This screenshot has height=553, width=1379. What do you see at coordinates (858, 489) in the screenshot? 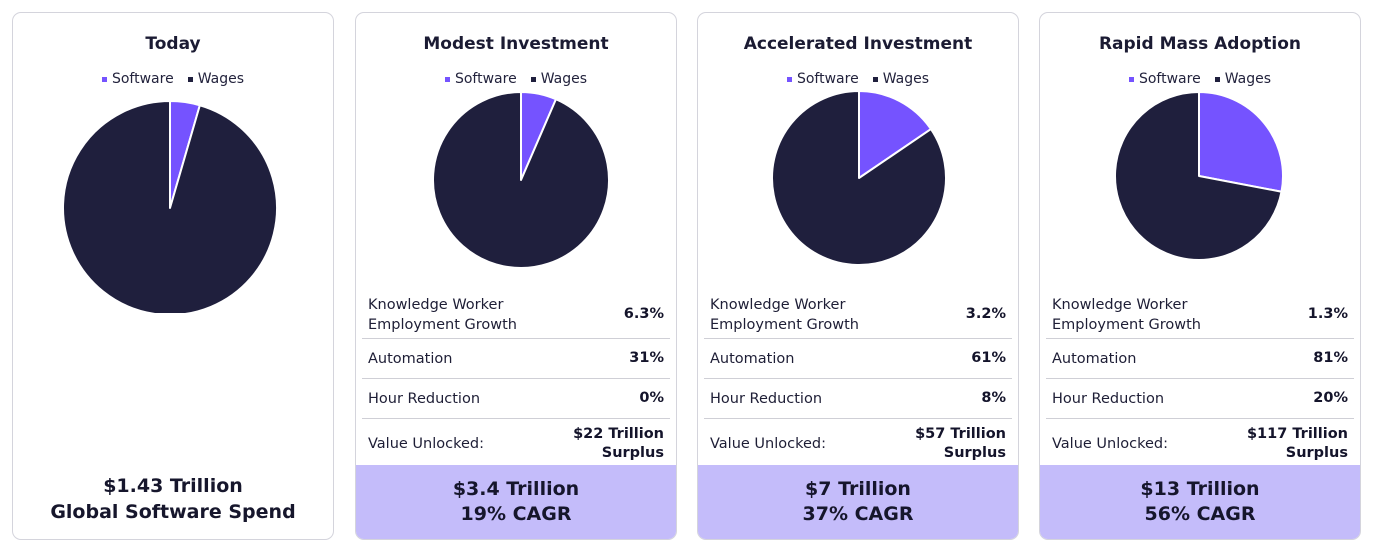
I see `projected-spend: $7 Trillion` at bounding box center [858, 489].